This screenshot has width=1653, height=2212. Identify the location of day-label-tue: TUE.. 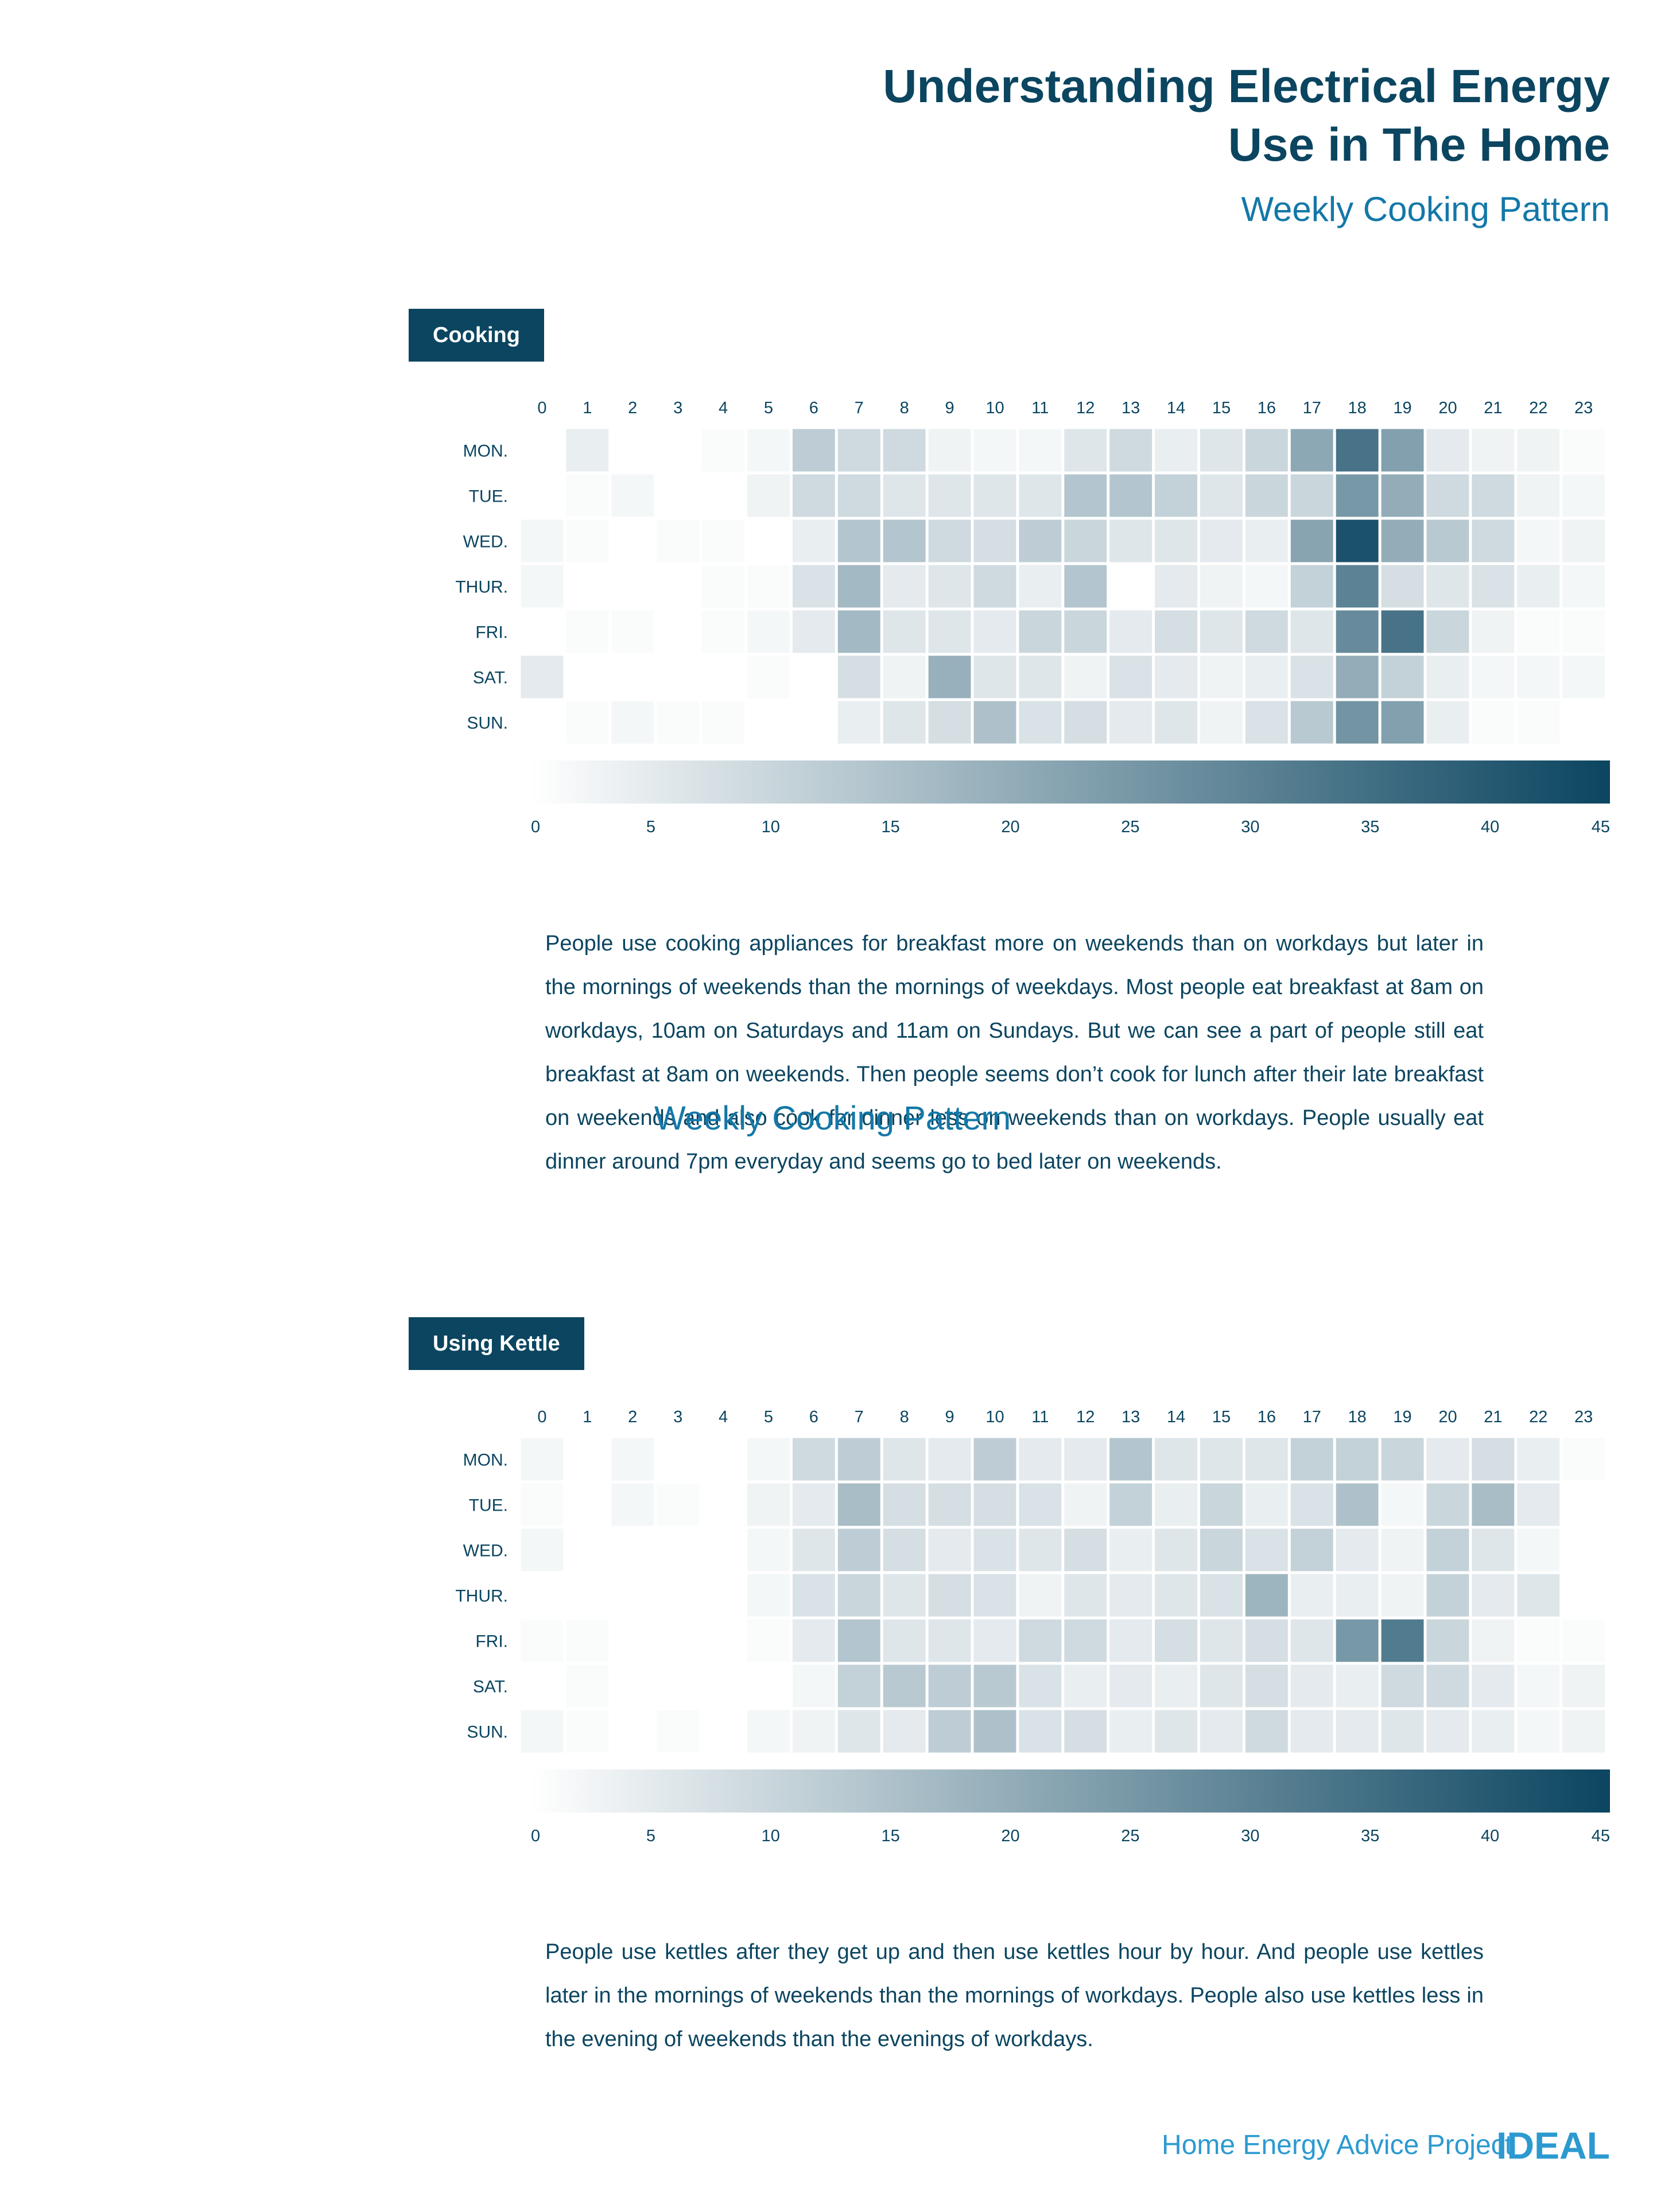
(488, 1505).